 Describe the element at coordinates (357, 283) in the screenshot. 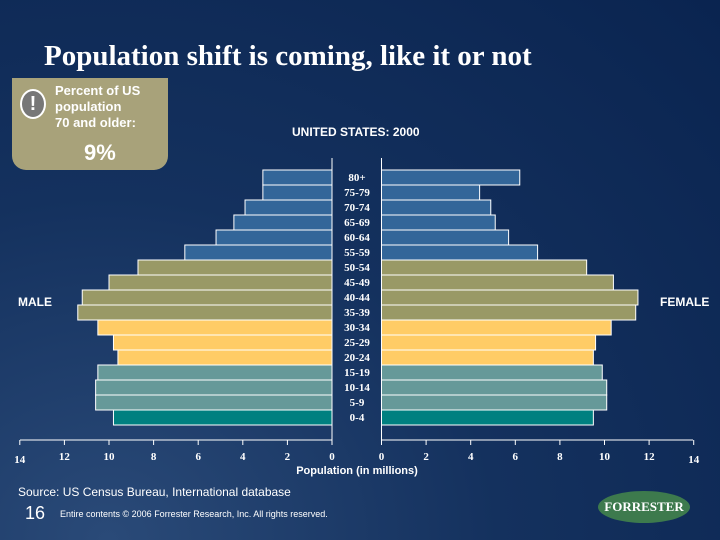

I see `age-label: 45-49` at that location.